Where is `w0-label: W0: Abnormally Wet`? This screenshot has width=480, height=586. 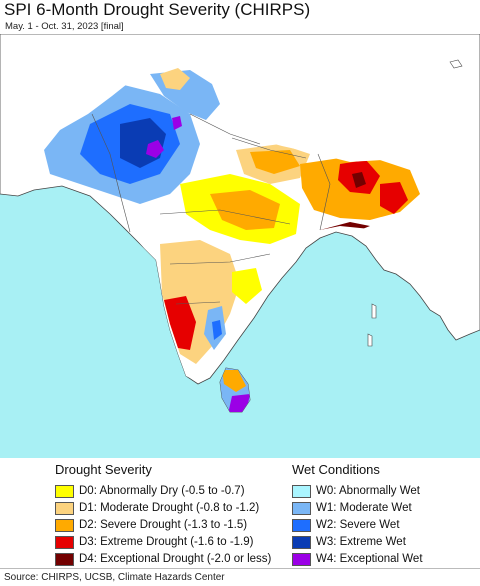
w0-label: W0: Abnormally Wet is located at coordinates (368, 491).